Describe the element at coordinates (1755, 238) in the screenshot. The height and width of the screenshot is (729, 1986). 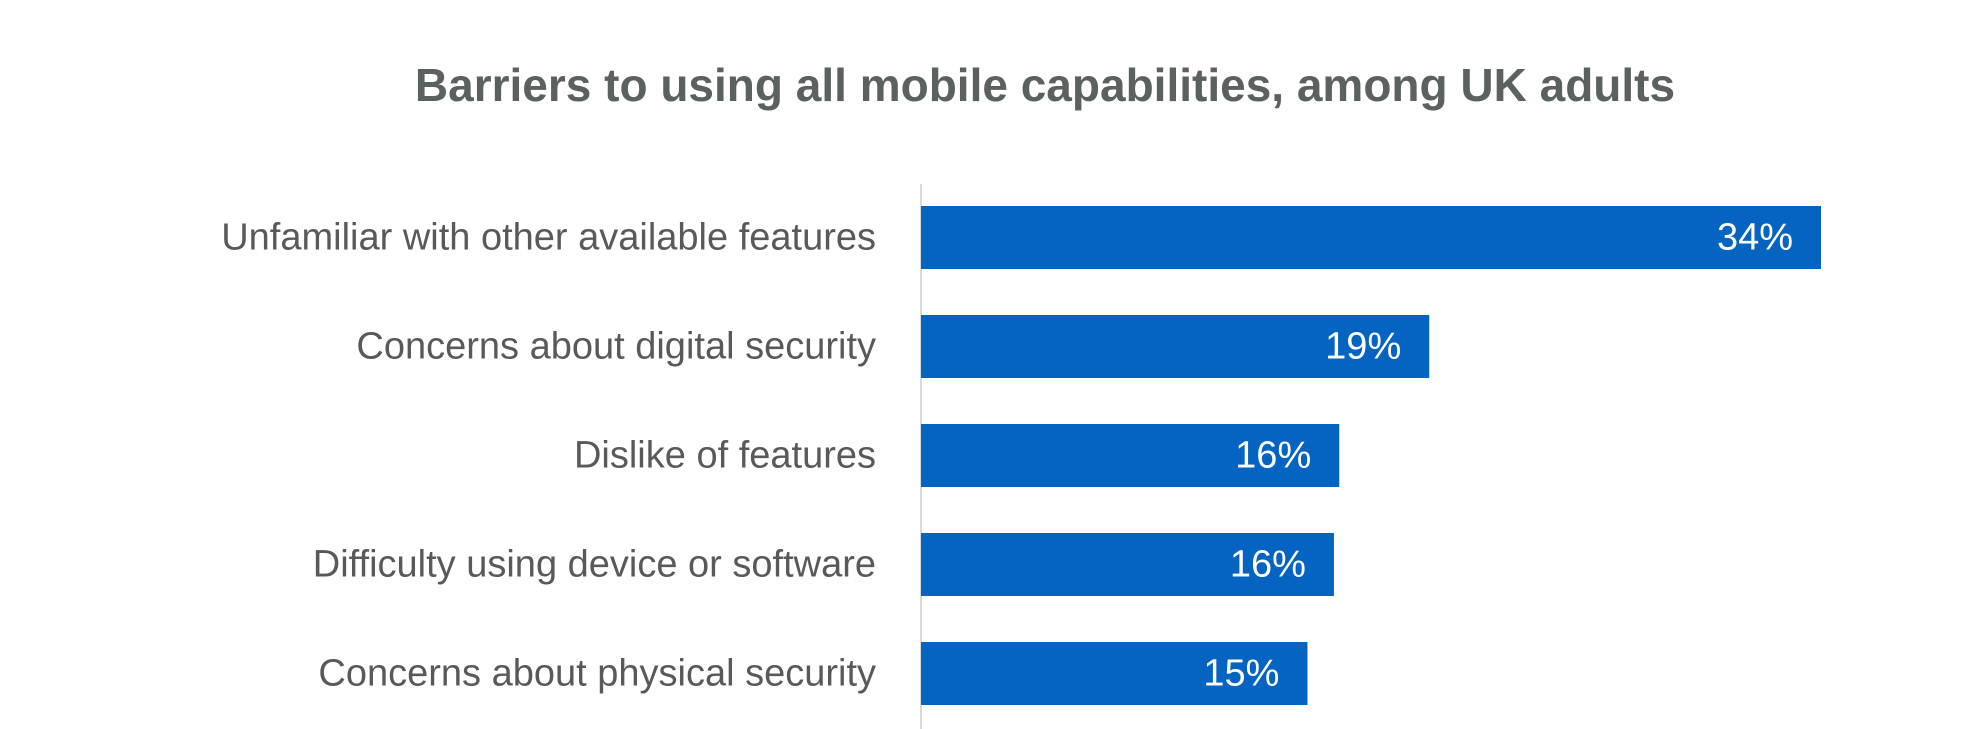
I see `value-label: 34%` at that location.